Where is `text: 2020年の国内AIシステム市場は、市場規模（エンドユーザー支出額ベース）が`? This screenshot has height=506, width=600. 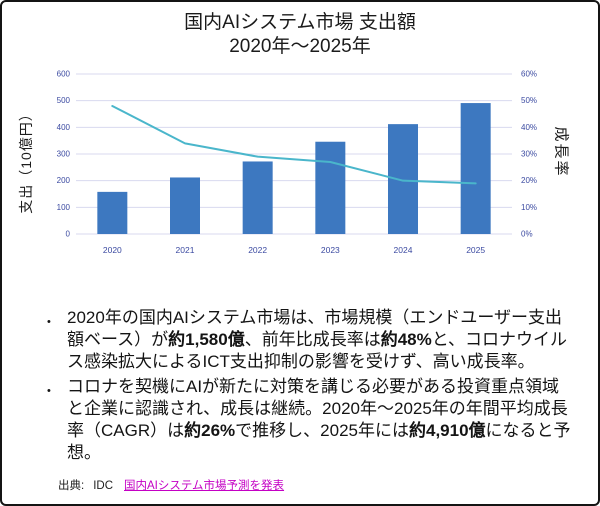 text: 2020年の国内AIシステム市場は、市場規模（エンドユーザー支出額ベース）が is located at coordinates (315, 328).